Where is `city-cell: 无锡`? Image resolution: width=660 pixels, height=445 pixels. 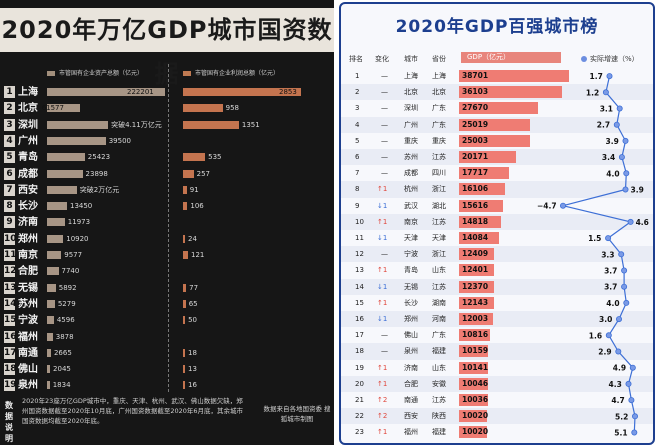
city-cell: 无锡 is located at coordinates (411, 286).